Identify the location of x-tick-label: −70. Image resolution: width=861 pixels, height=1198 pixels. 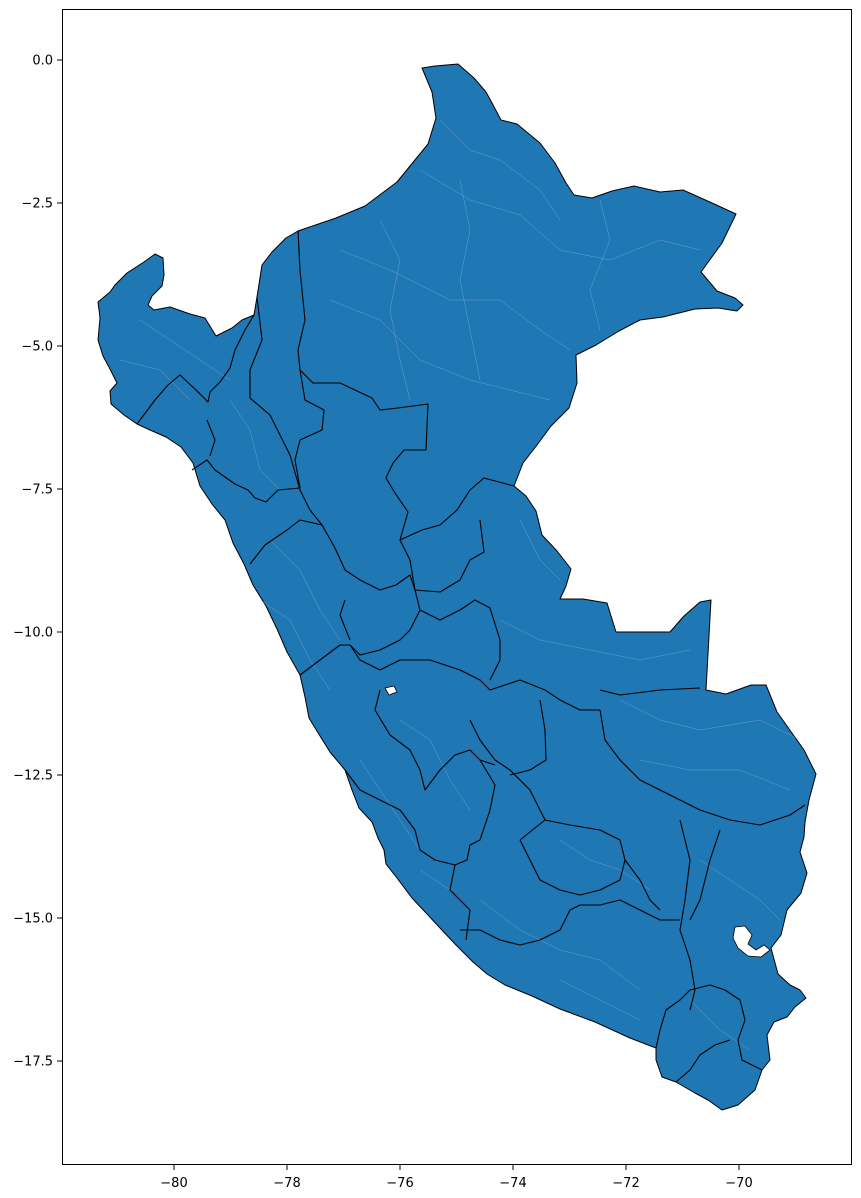
(738, 1183).